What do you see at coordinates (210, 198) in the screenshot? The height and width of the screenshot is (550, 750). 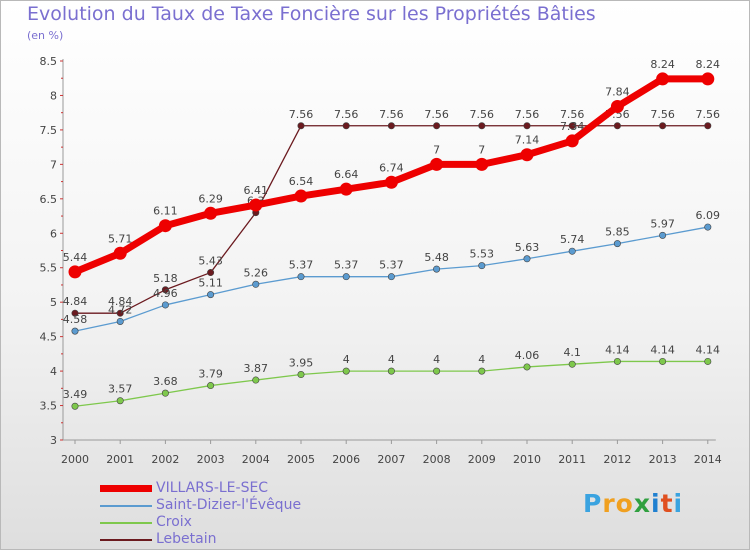 I see `data-label-villars-le-sec: 6.29` at bounding box center [210, 198].